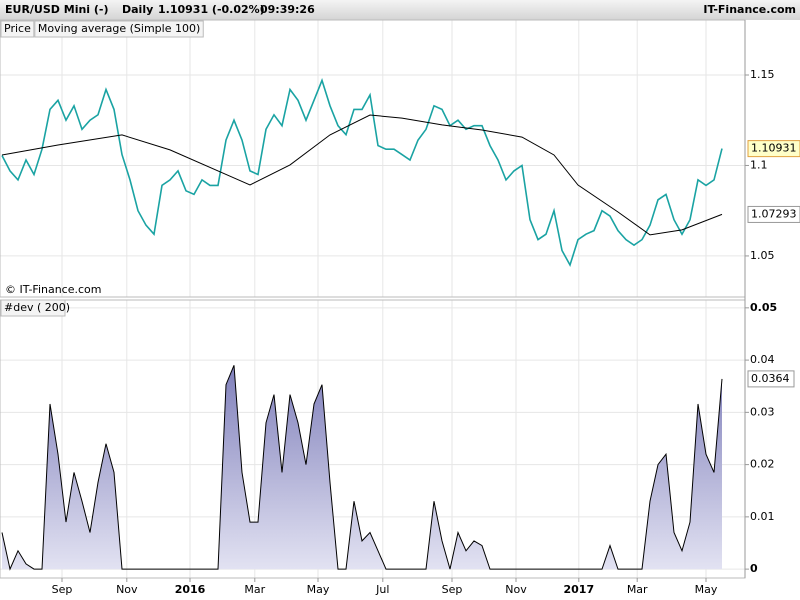 The width and height of the screenshot is (800, 600). I want to click on legend-label: Moving average (Simple 100), so click(119, 28).